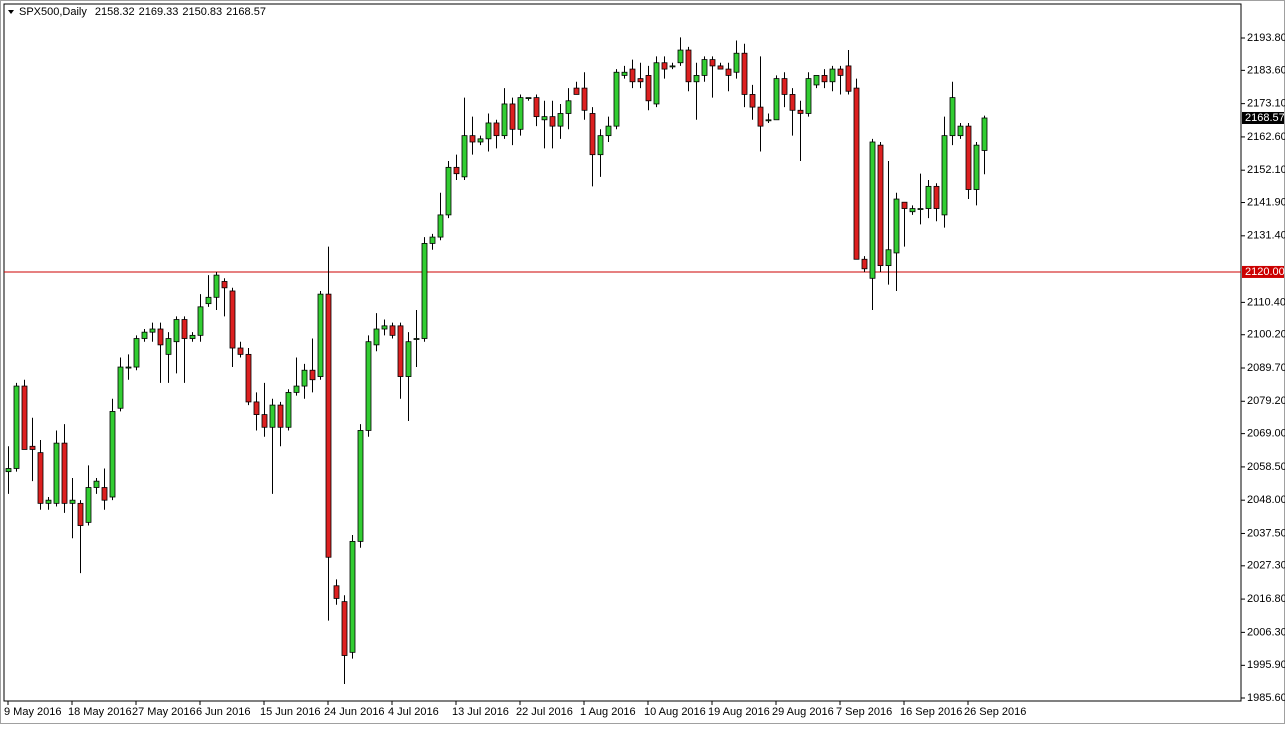 Image resolution: width=1285 pixels, height=729 pixels. What do you see at coordinates (413, 712) in the screenshot?
I see `x-tick-label: 4 Jul 2016` at bounding box center [413, 712].